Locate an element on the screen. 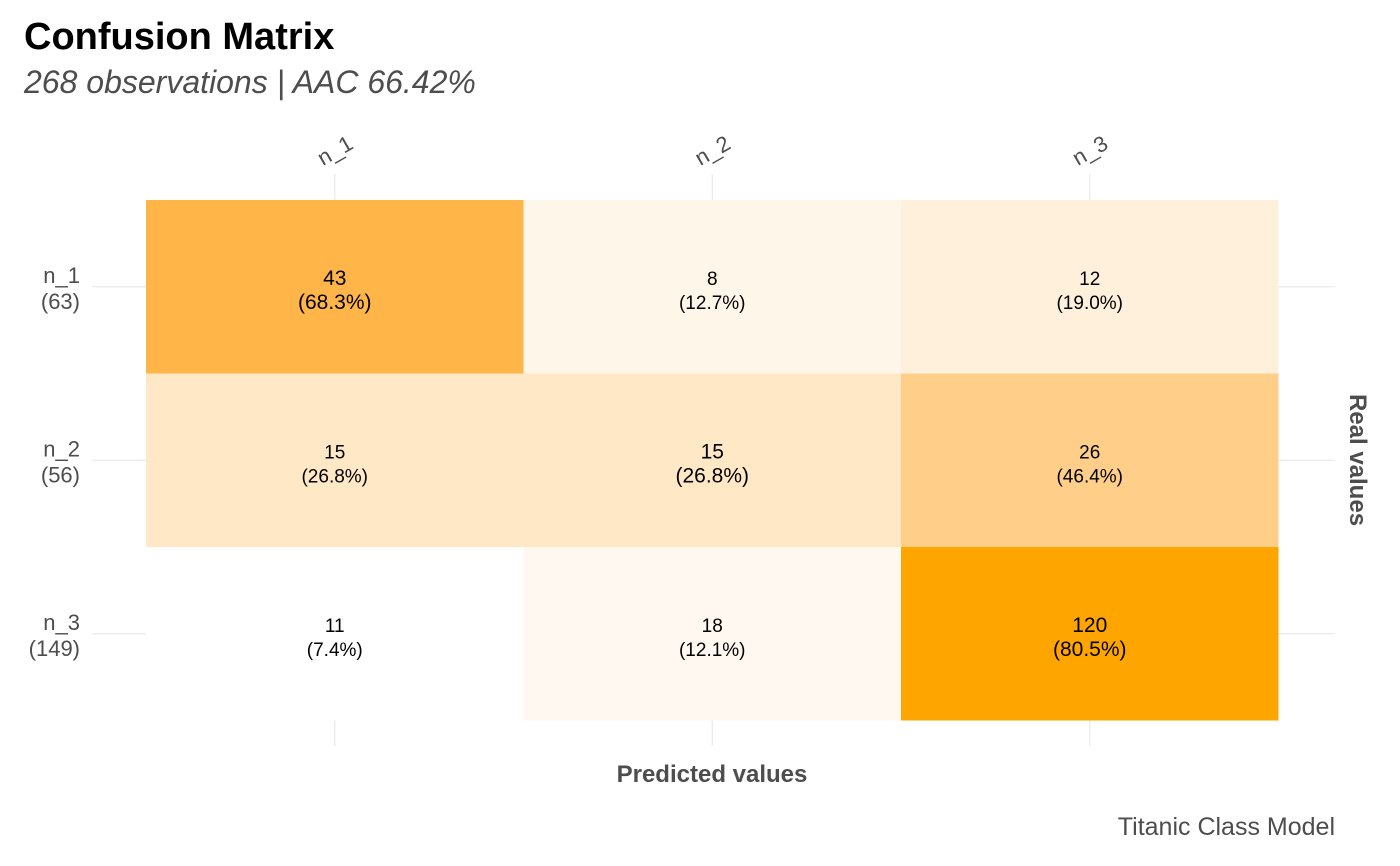 The width and height of the screenshot is (1400, 866). y-axis-title: Real values is located at coordinates (1357, 460).